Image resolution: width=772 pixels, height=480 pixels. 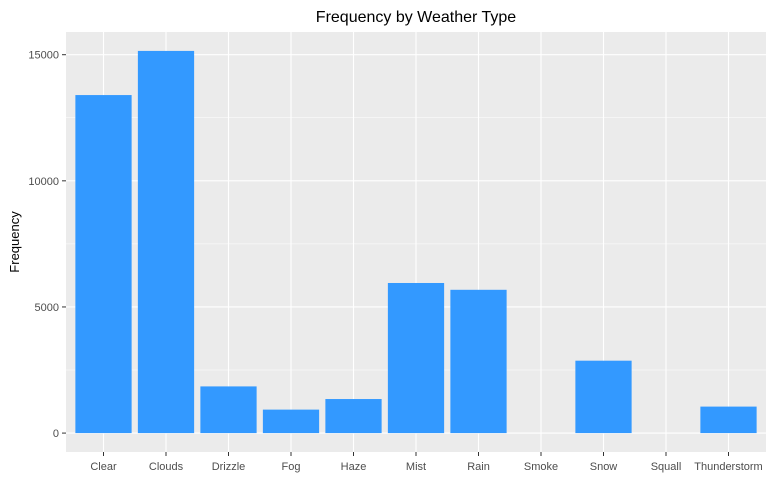 What do you see at coordinates (603, 397) in the screenshot?
I see `bar-snow` at bounding box center [603, 397].